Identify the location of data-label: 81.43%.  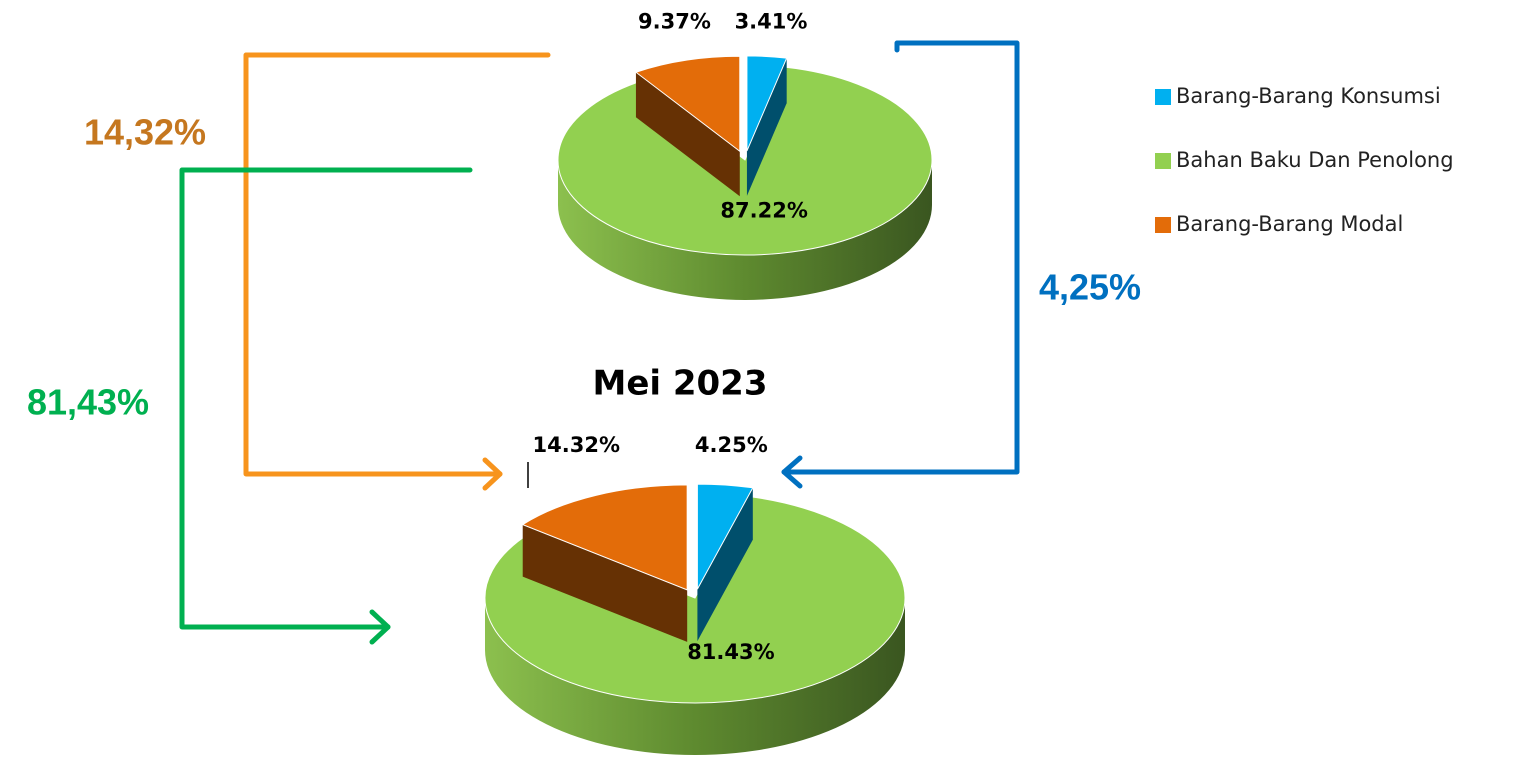
(730, 652).